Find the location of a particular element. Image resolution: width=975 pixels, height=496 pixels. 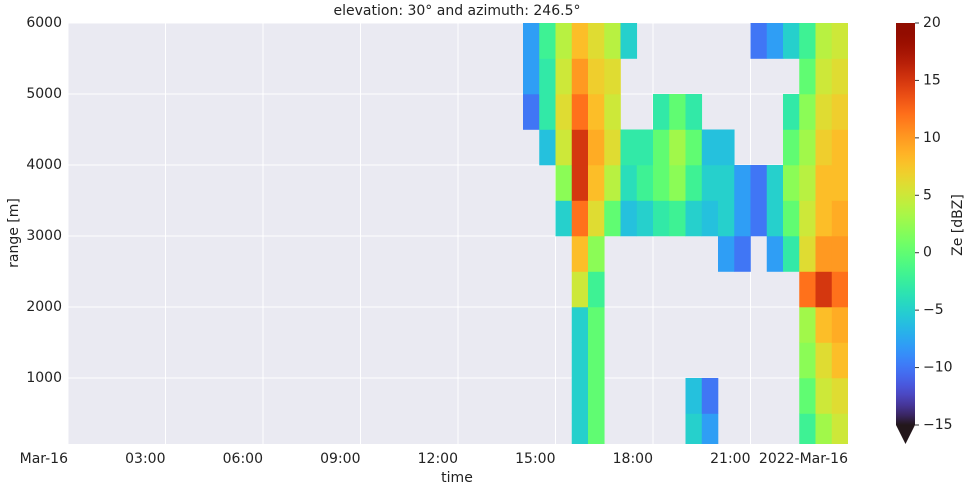

x-tick-label: Mar-16 is located at coordinates (44, 459).